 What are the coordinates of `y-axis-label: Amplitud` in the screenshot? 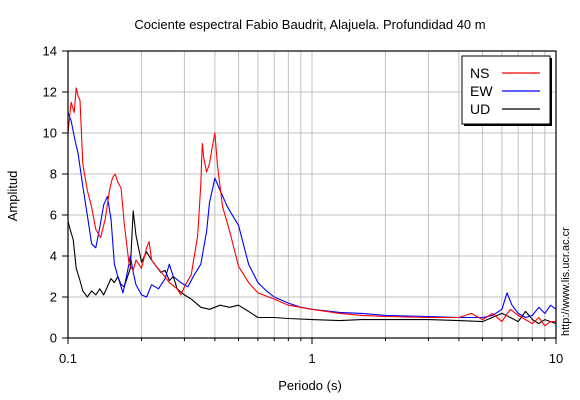 It's located at (12, 196).